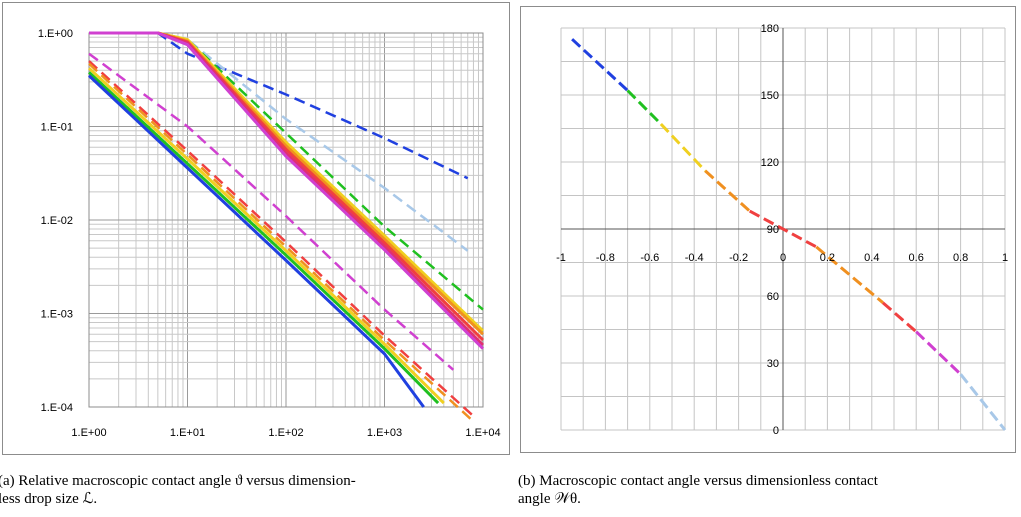 Image resolution: width=1021 pixels, height=517 pixels. What do you see at coordinates (871, 258) in the screenshot?
I see `x-tick-label: 0.4` at bounding box center [871, 258].